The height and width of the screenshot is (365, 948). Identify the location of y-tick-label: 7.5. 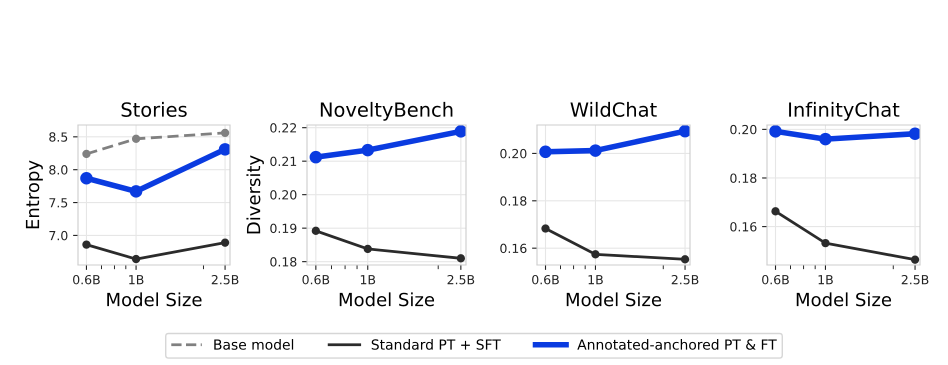
(58, 203).